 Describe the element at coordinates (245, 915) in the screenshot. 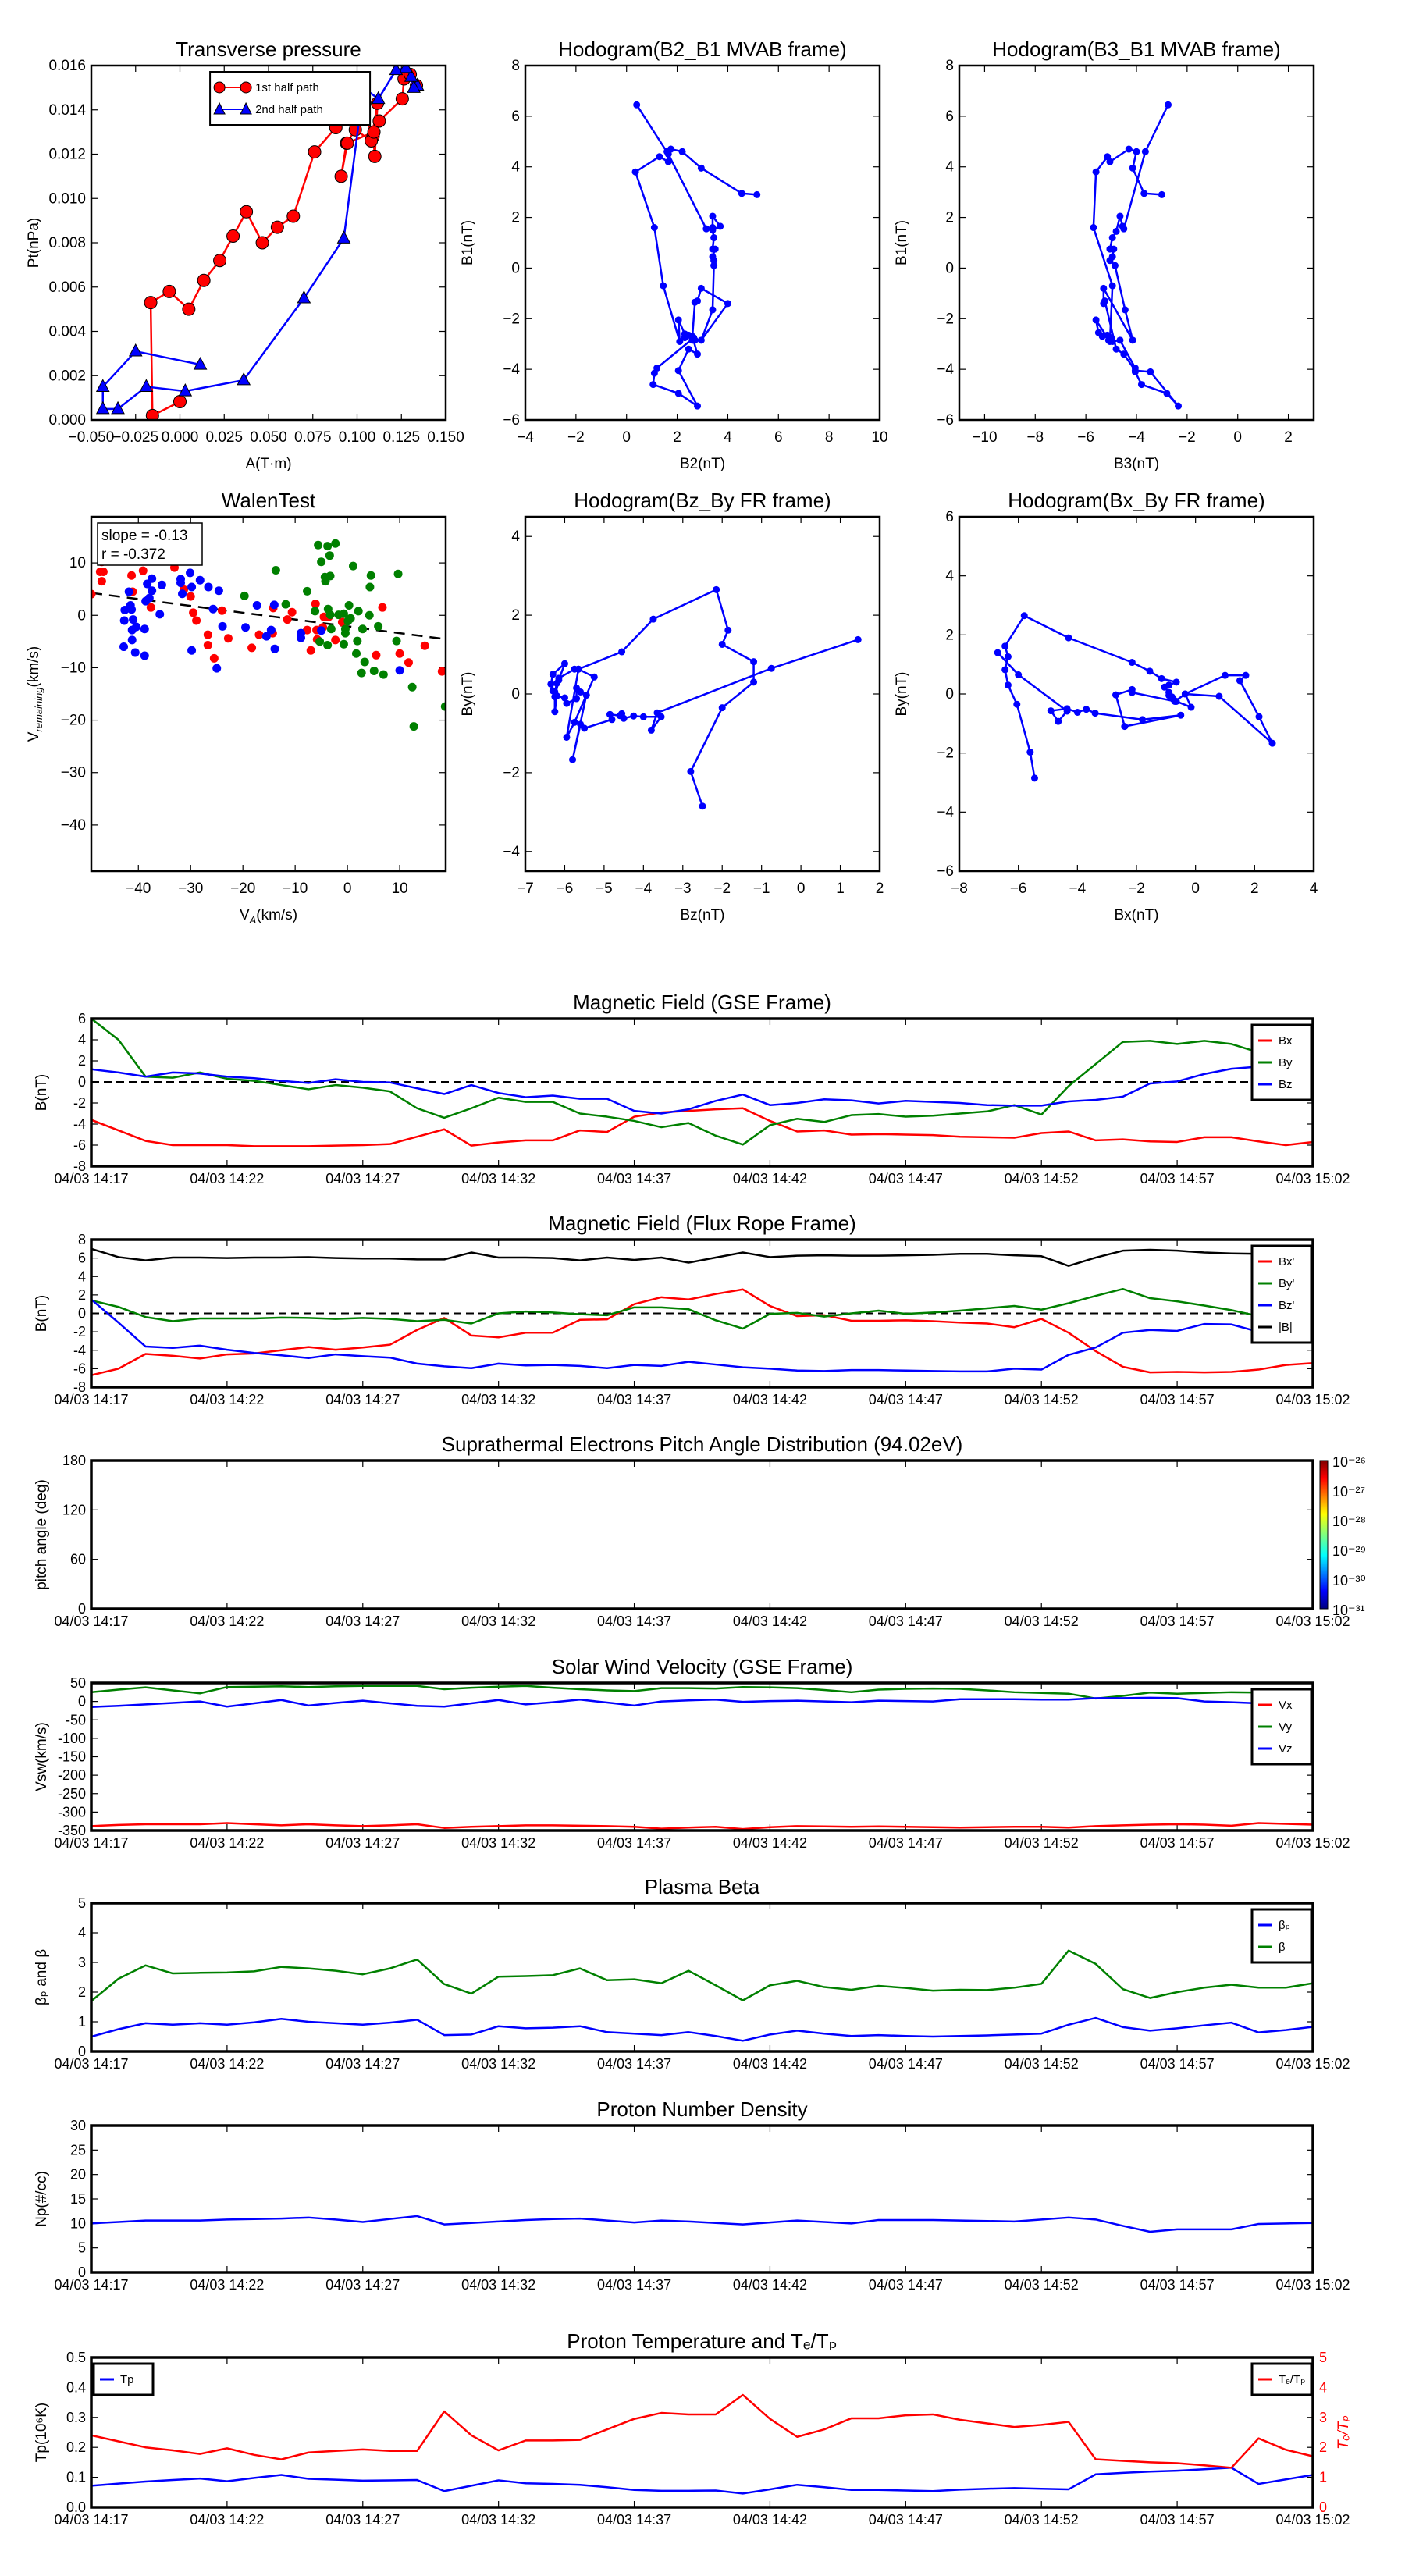

I see `axis-label-part: V` at that location.